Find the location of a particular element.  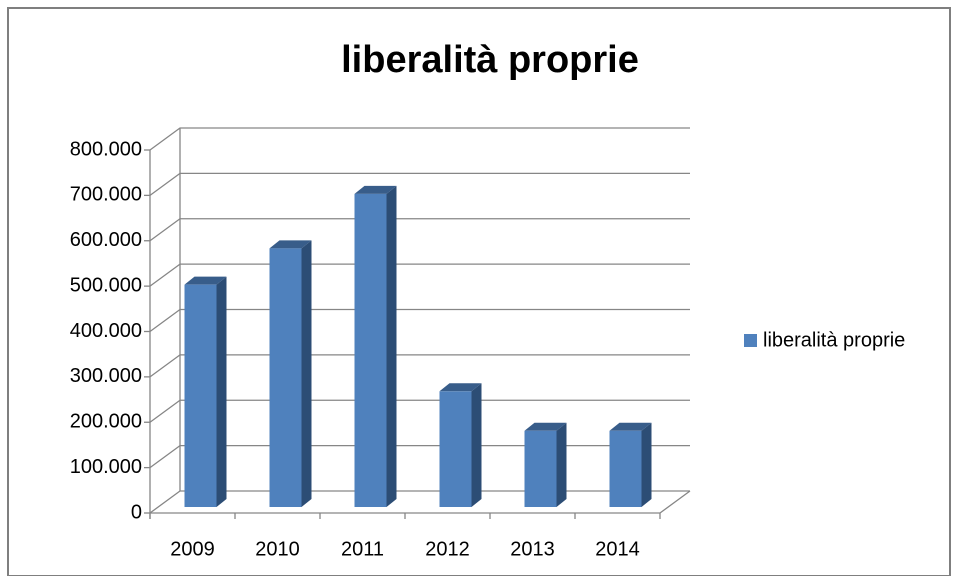

y-tick-label: 0 is located at coordinates (136, 512).